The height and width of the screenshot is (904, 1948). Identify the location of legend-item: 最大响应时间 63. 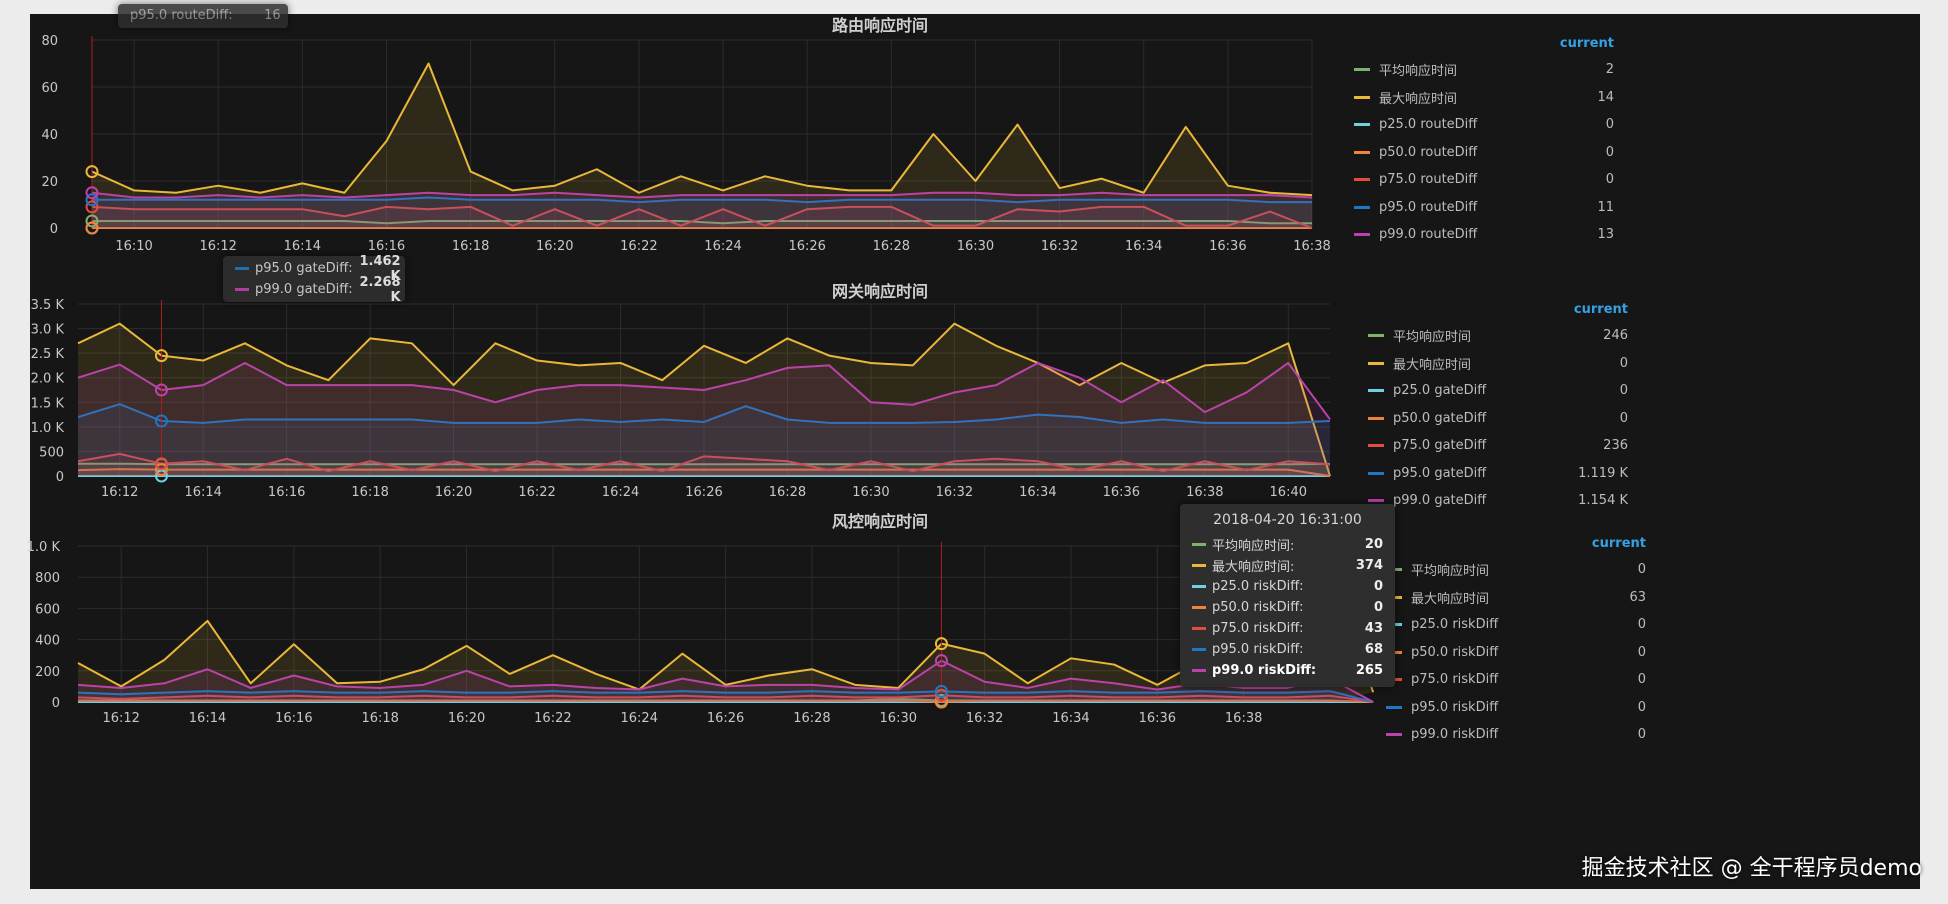
(1516, 598).